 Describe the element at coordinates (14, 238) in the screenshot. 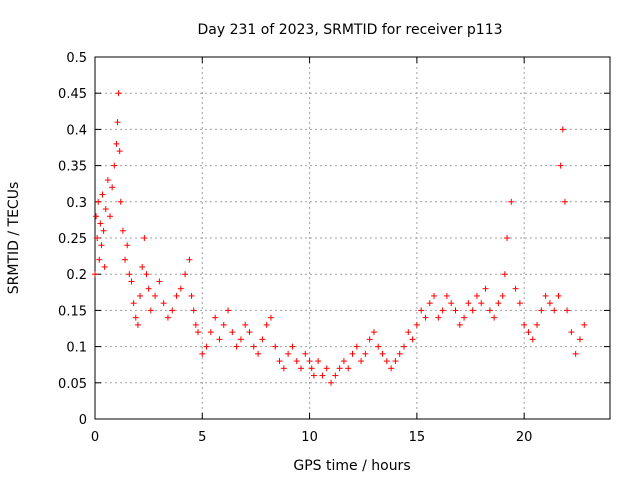

I see `y-axis-label: SRMTID / TECUs` at that location.